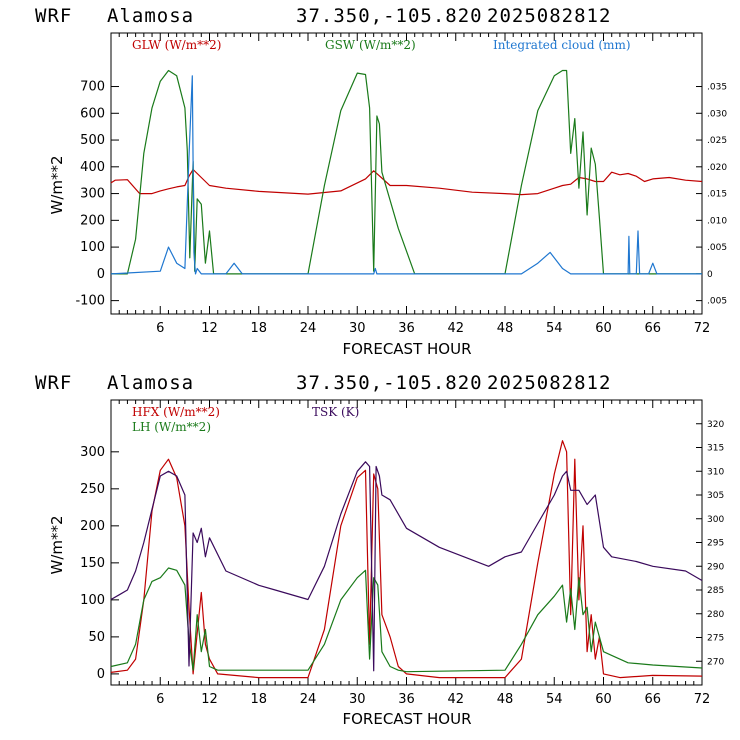 This screenshot has width=740, height=740. I want to click on header-model: WRF, so click(53, 16).